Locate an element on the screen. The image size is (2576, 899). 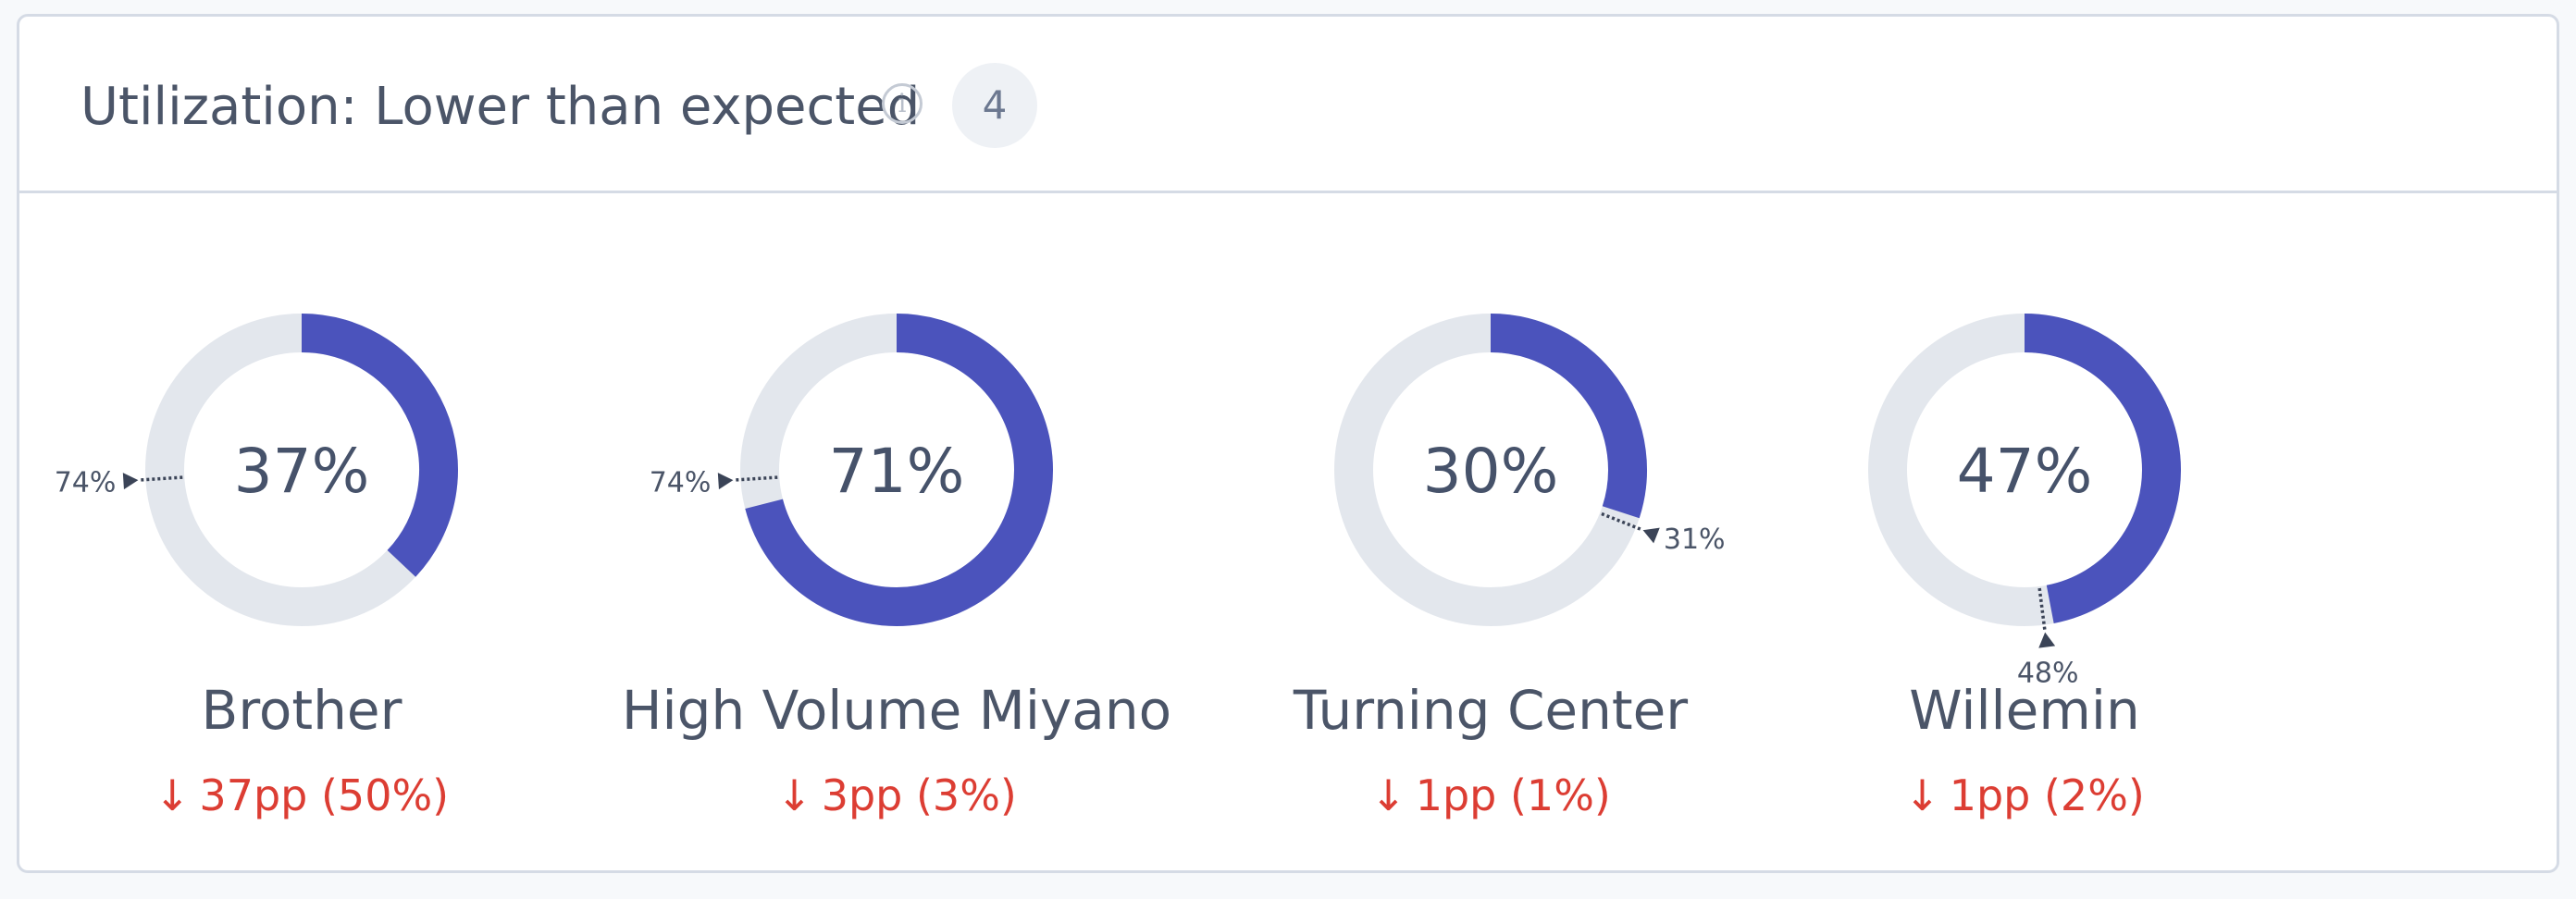
card-title: Utilization: Lower than expected is located at coordinates (500, 107).